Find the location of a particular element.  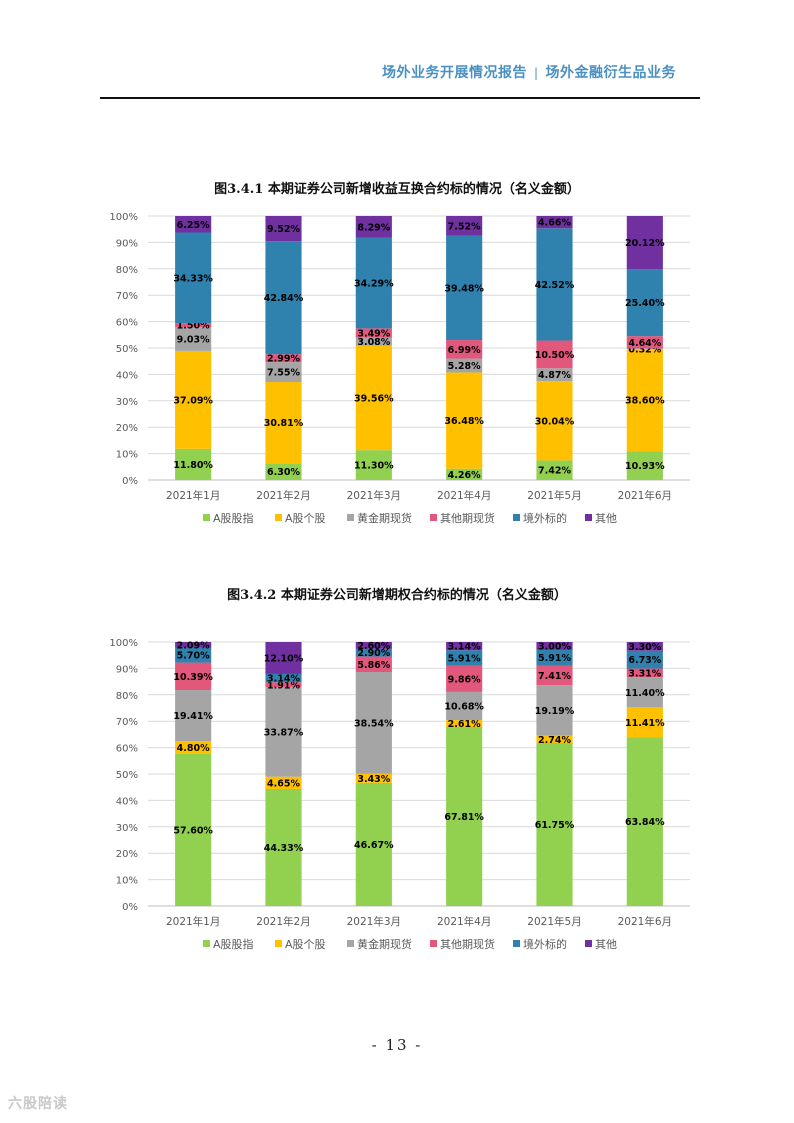

data-label: 4.80% is located at coordinates (193, 748).